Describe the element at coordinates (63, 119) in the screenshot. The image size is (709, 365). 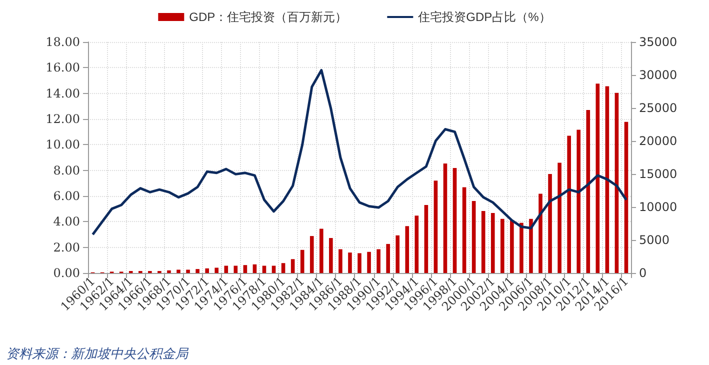
I see `y-tick-label: 12.00` at that location.